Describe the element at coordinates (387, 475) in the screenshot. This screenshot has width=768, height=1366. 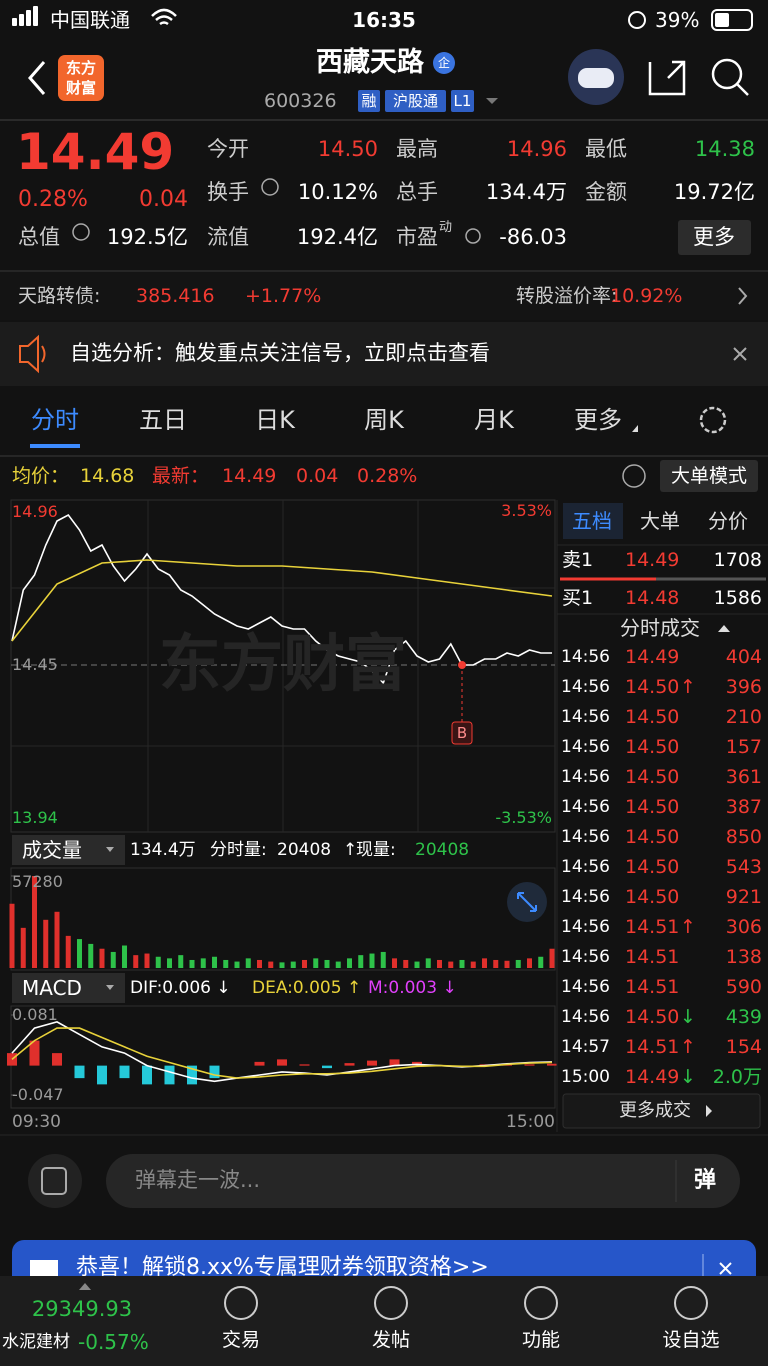
I see `change-pct-value: 0.28%` at that location.